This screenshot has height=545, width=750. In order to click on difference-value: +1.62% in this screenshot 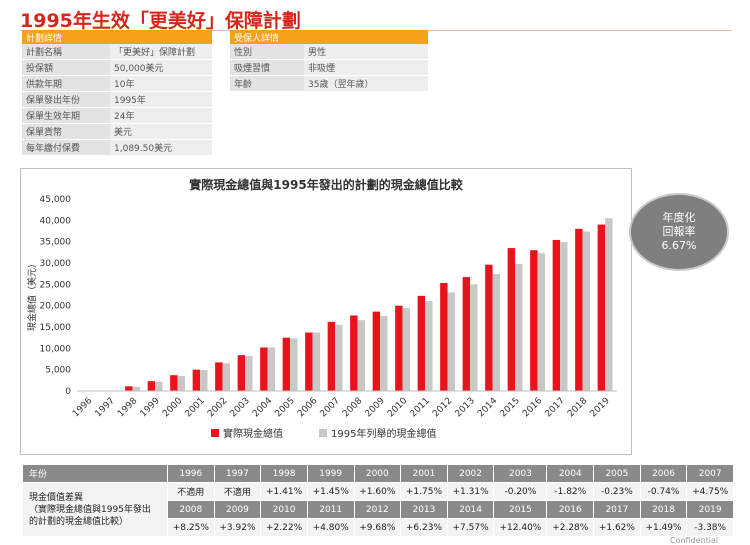, I will do `click(617, 527)`.